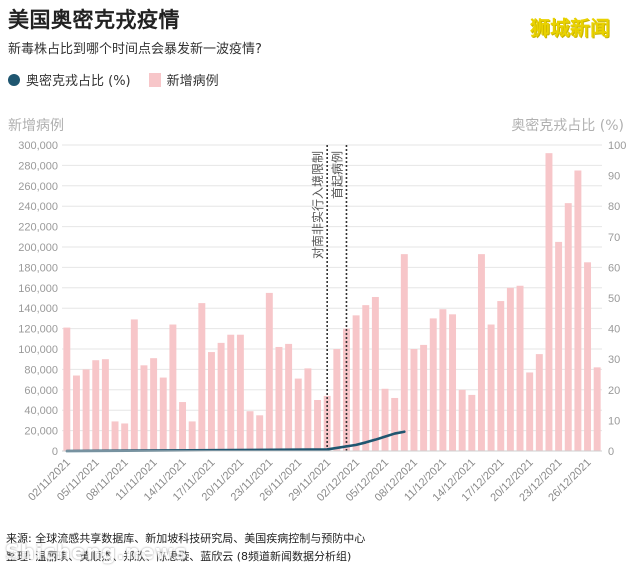  I want to click on chart-legend: 奥密克戎占比 (%) 新增病例, so click(122, 79).